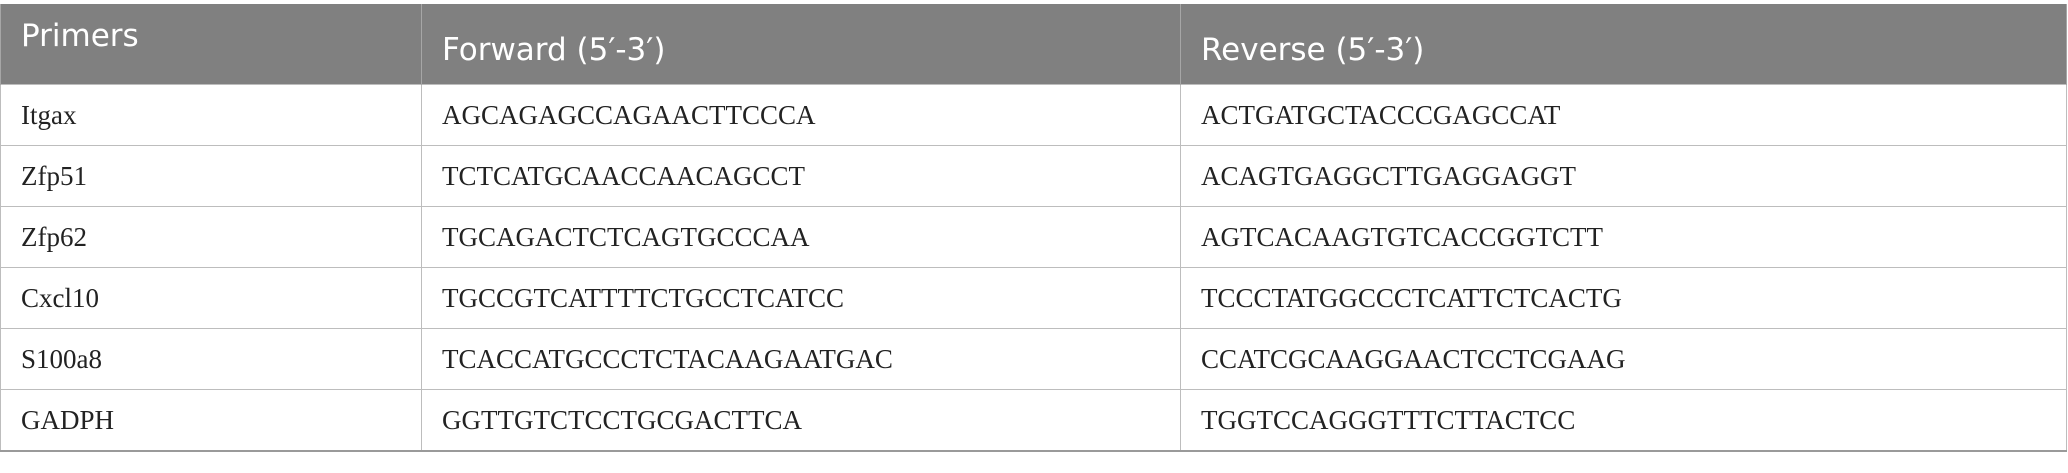 Image resolution: width=2068 pixels, height=473 pixels. Describe the element at coordinates (211, 298) in the screenshot. I see `primer-name-cell: Cxcl10` at that location.